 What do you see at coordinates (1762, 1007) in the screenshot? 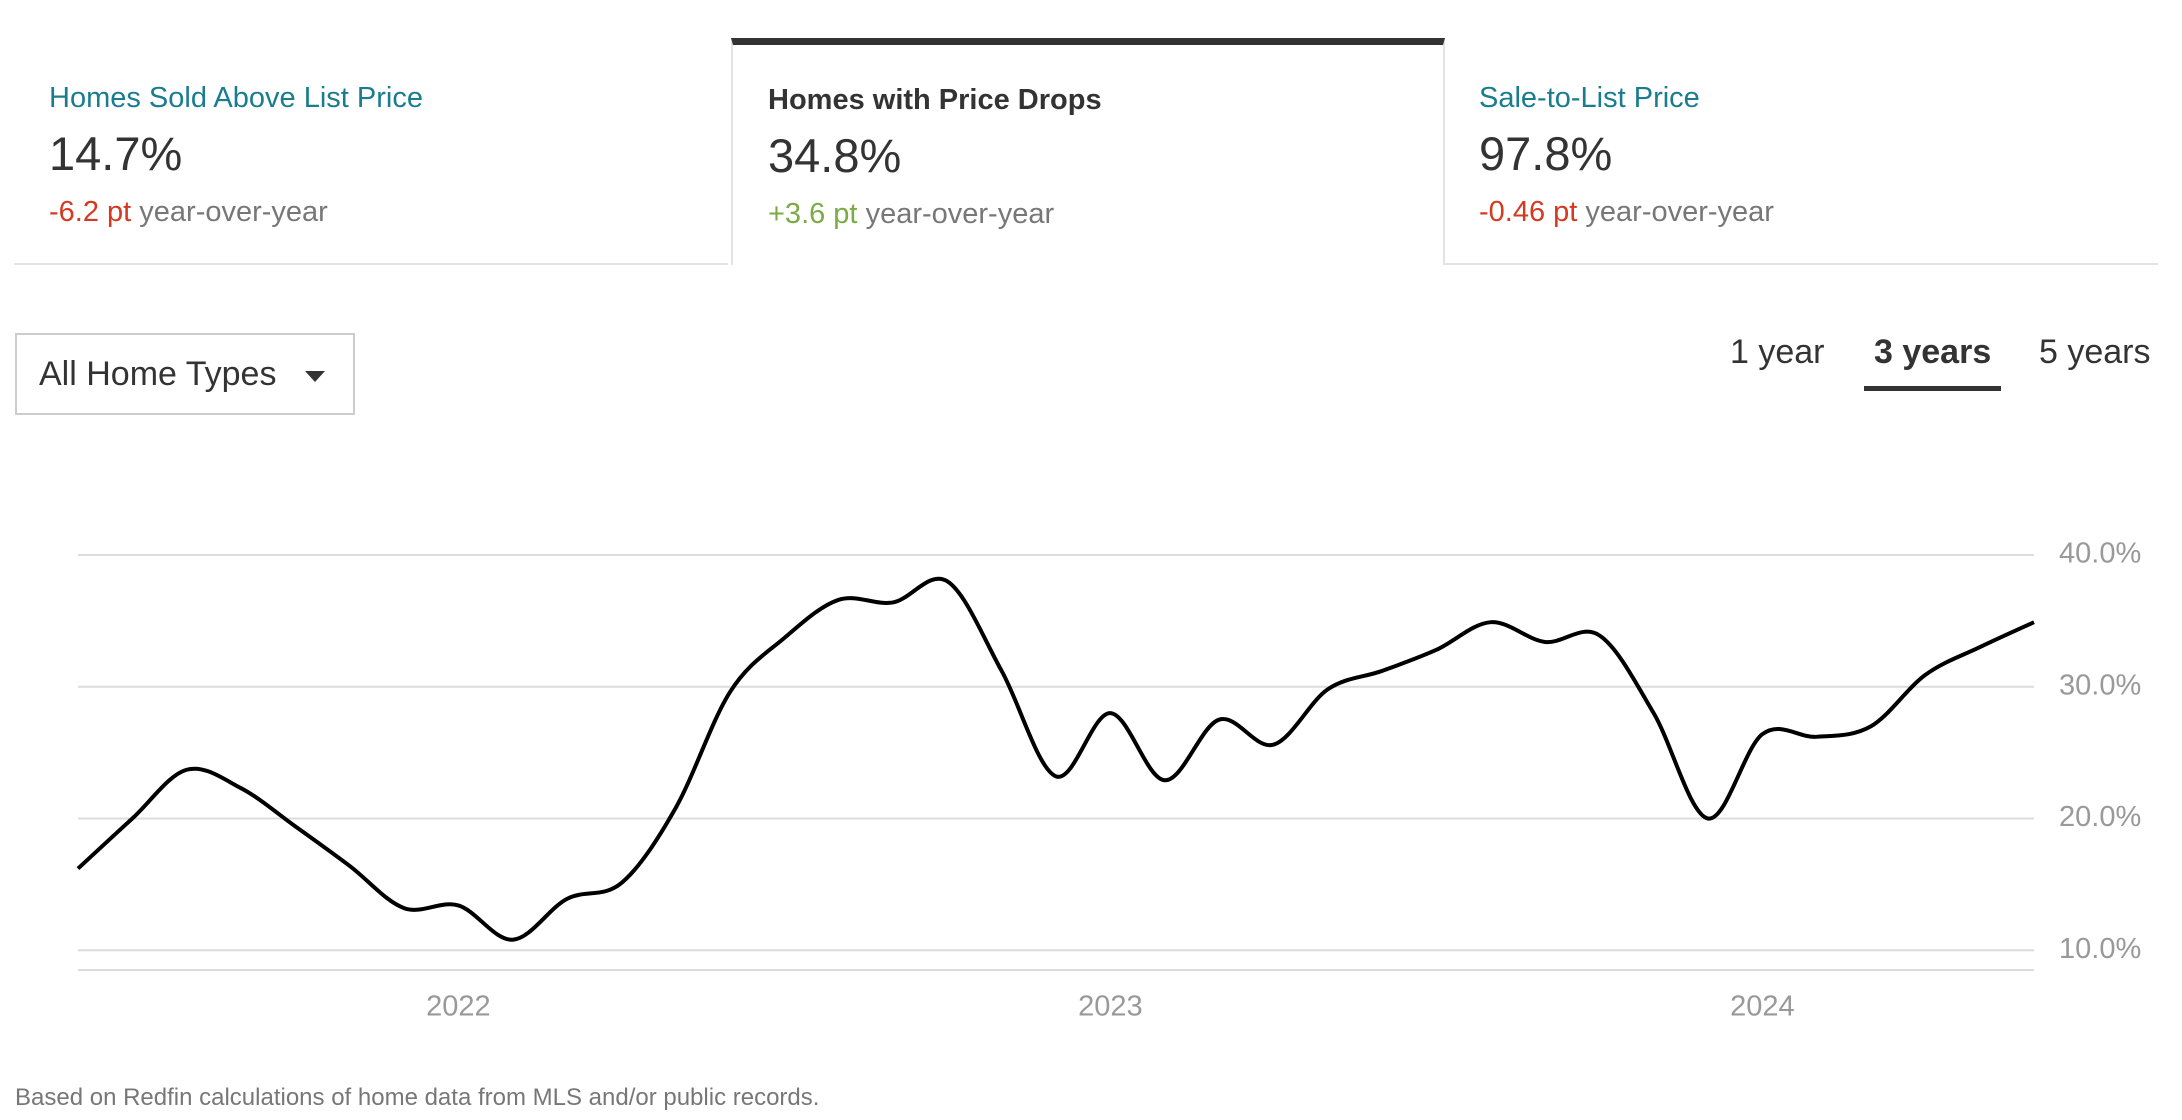
I see `x-tick-label: 2024` at bounding box center [1762, 1007].